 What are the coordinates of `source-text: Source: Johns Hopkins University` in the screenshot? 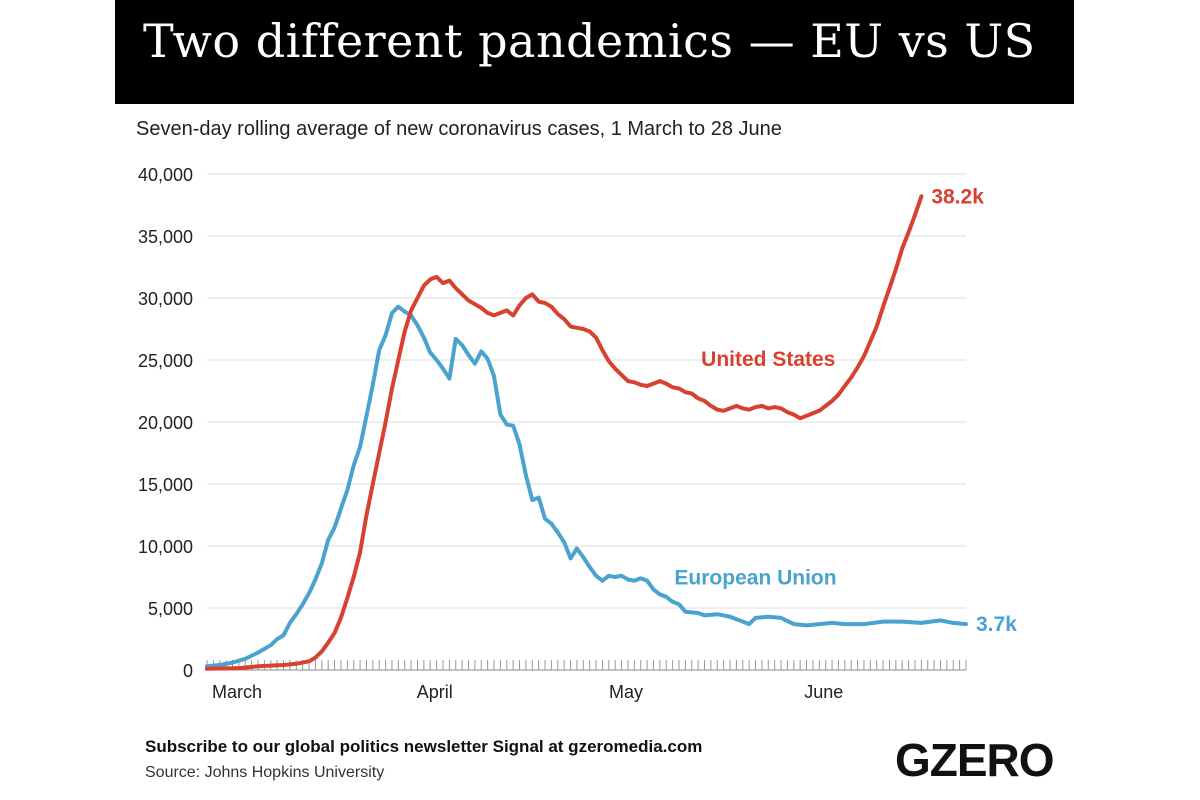 It's located at (265, 772).